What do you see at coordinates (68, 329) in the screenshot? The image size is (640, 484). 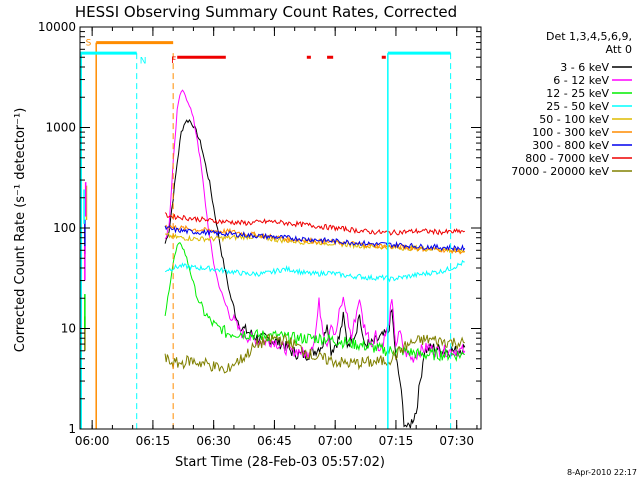 I see `y-tick-label: 10` at bounding box center [68, 329].